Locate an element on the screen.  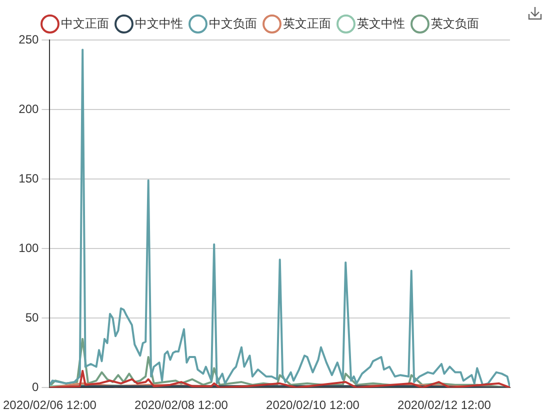
y-tick-label: 50 is located at coordinates (32, 317).